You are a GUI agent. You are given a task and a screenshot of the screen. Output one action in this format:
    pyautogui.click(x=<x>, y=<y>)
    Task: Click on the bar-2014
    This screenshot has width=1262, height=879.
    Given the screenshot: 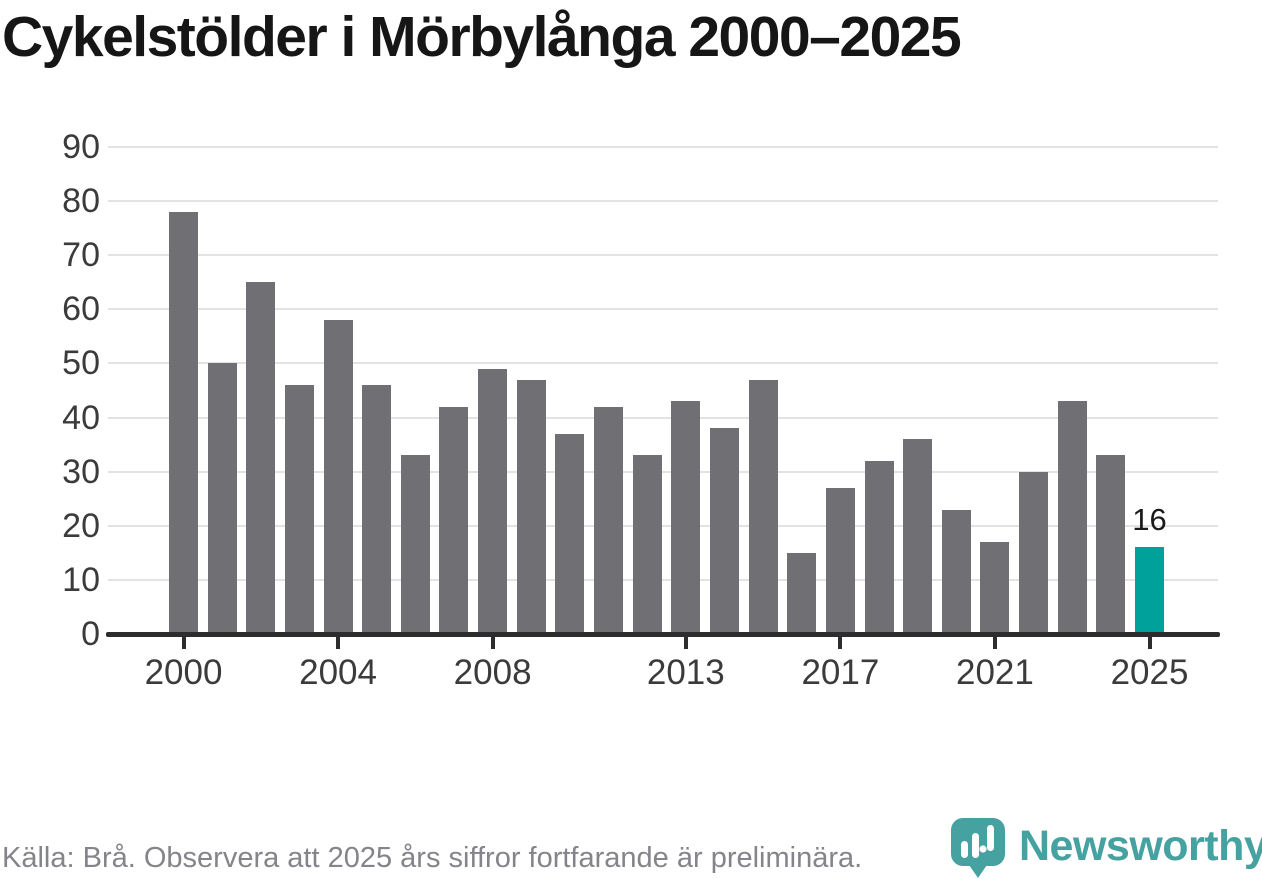 What is the action you would take?
    pyautogui.click(x=724, y=531)
    